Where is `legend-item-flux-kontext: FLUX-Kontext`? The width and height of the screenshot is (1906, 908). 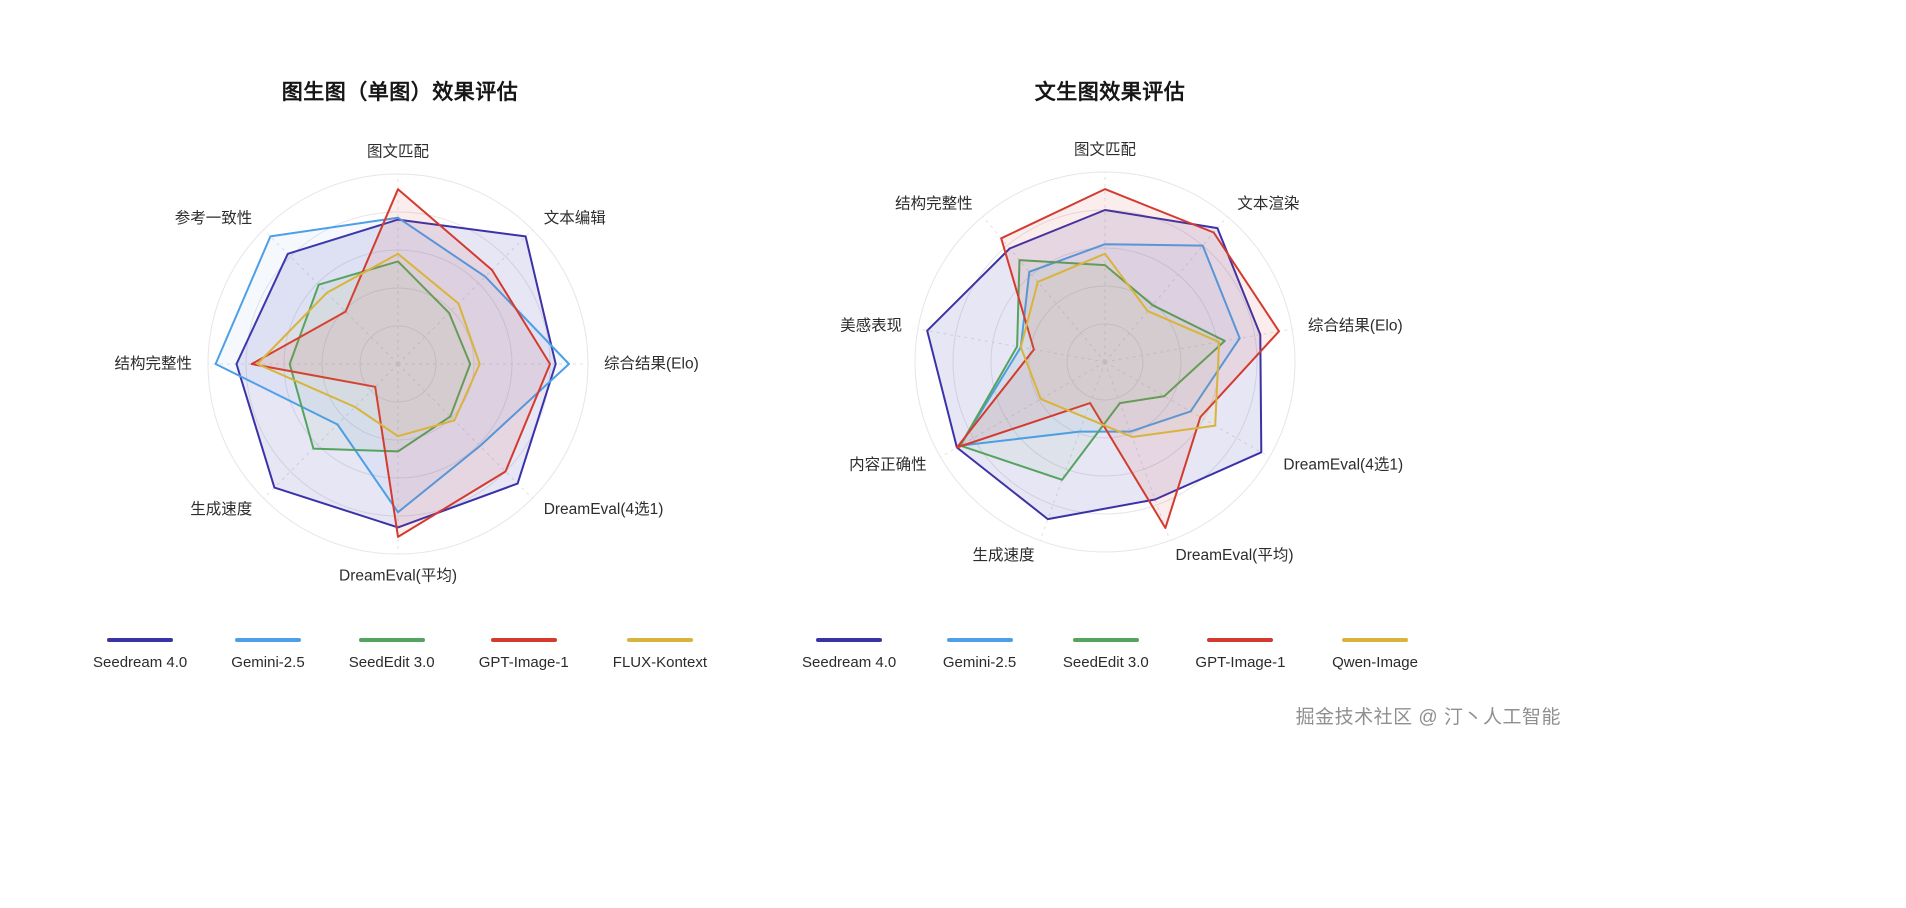 legend-item-flux-kontext: FLUX-Kontext is located at coordinates (660, 654).